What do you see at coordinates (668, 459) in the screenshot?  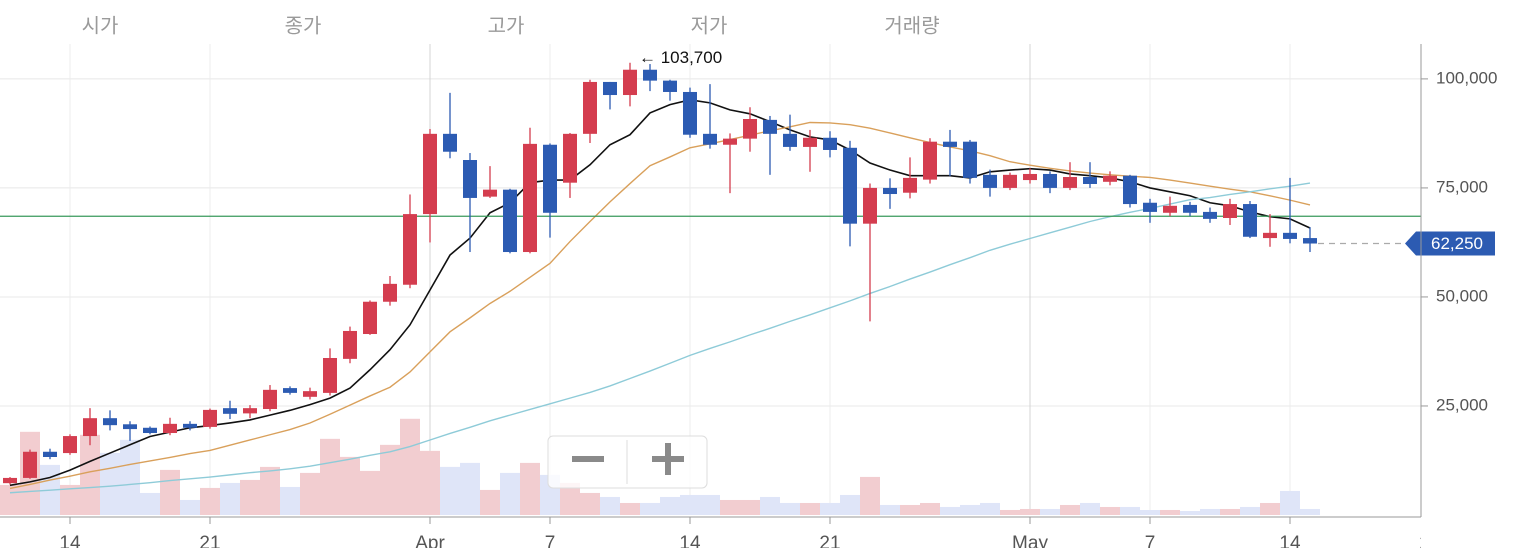 I see `zoom-in-button` at bounding box center [668, 459].